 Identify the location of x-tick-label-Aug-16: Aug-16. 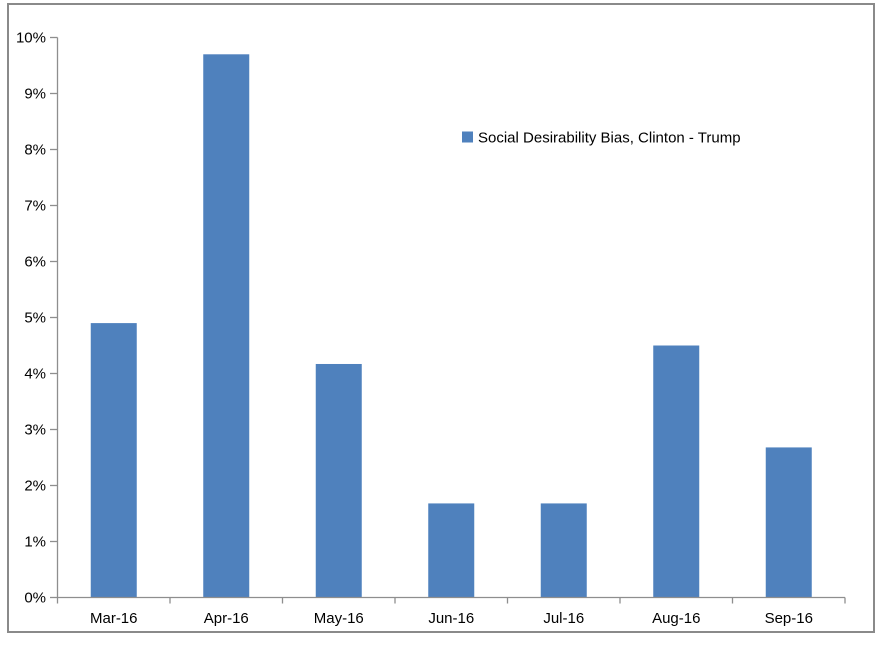
(676, 618).